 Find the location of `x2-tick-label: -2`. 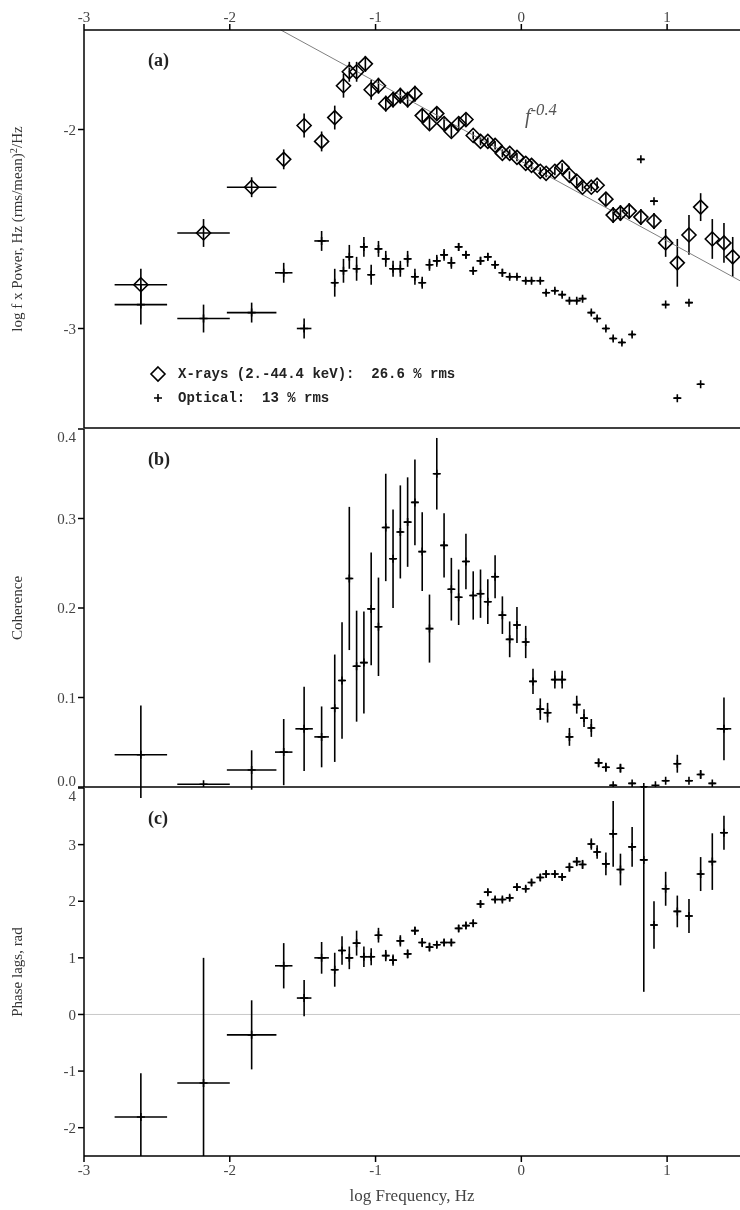

x2-tick-label: -2 is located at coordinates (230, 17).